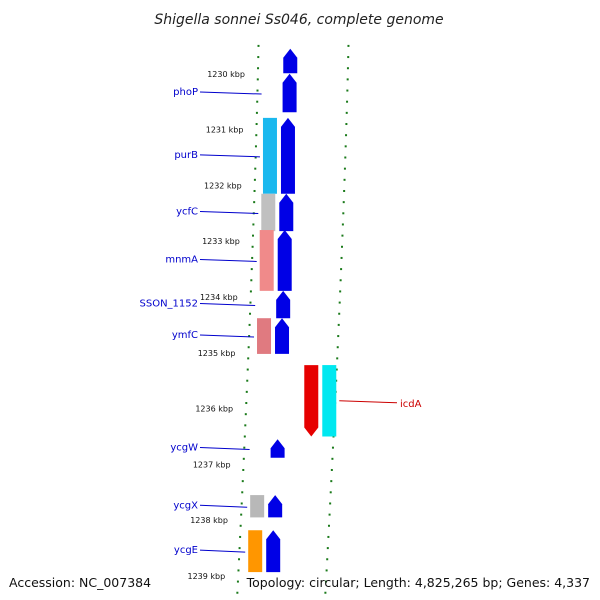 Image resolution: width=600 pixels, height=600 pixels. I want to click on map-title: Shigella sonnei Ss046, complete genome, so click(298, 20).